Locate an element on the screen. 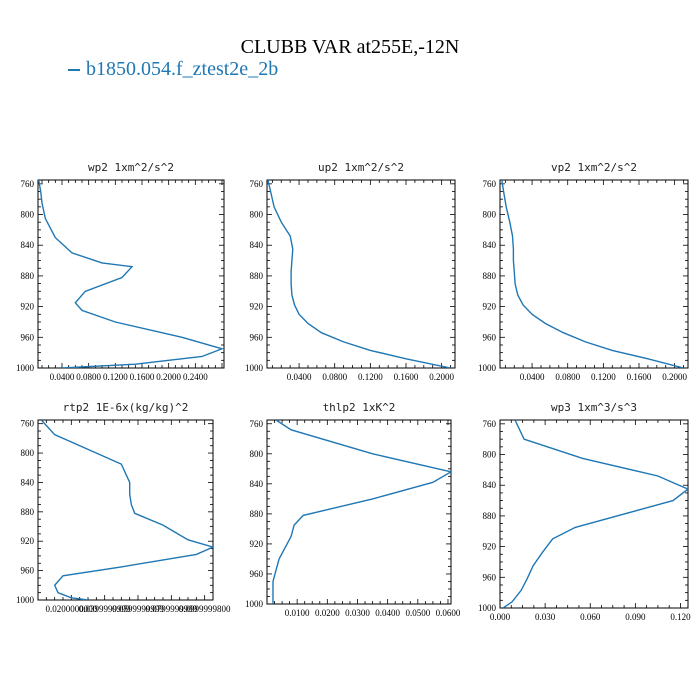  x-tick-label: 0.0600 is located at coordinates (448, 613).